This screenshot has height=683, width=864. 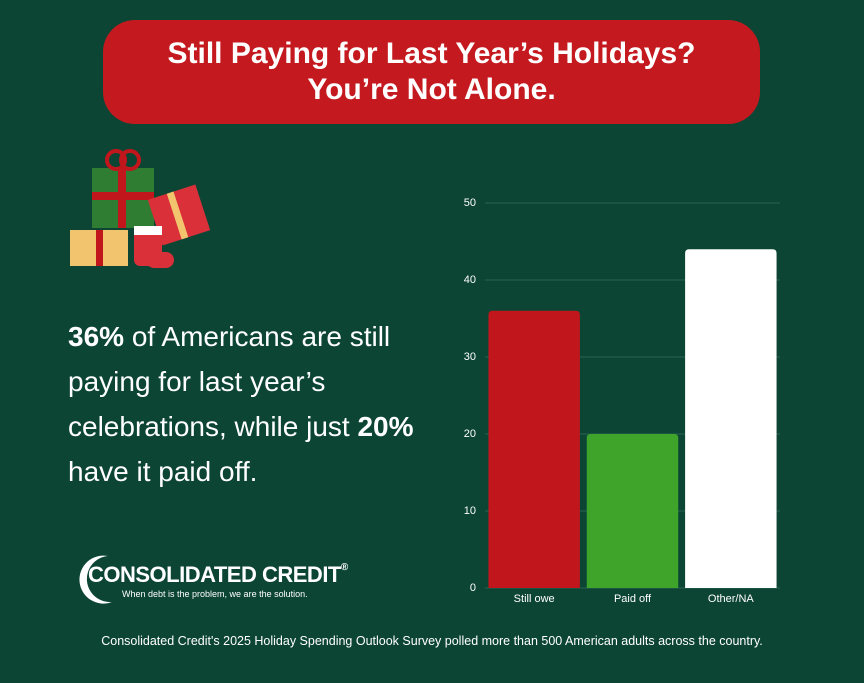 What do you see at coordinates (163, 471) in the screenshot?
I see `text: have it paid off.` at bounding box center [163, 471].